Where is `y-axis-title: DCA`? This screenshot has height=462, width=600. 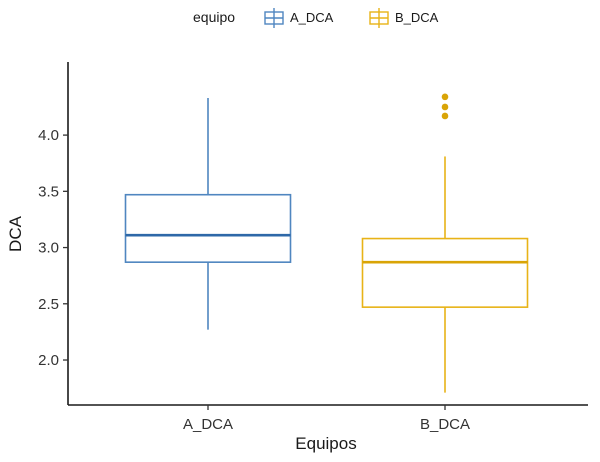 y-axis-title: DCA is located at coordinates (15, 233).